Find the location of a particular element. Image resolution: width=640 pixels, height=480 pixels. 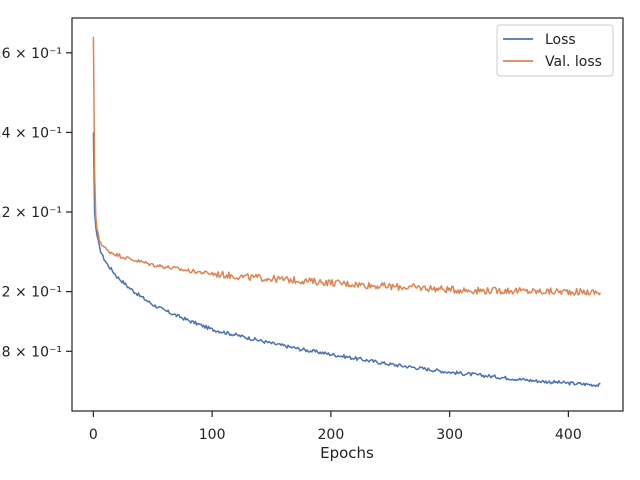

legend-box is located at coordinates (555, 50).